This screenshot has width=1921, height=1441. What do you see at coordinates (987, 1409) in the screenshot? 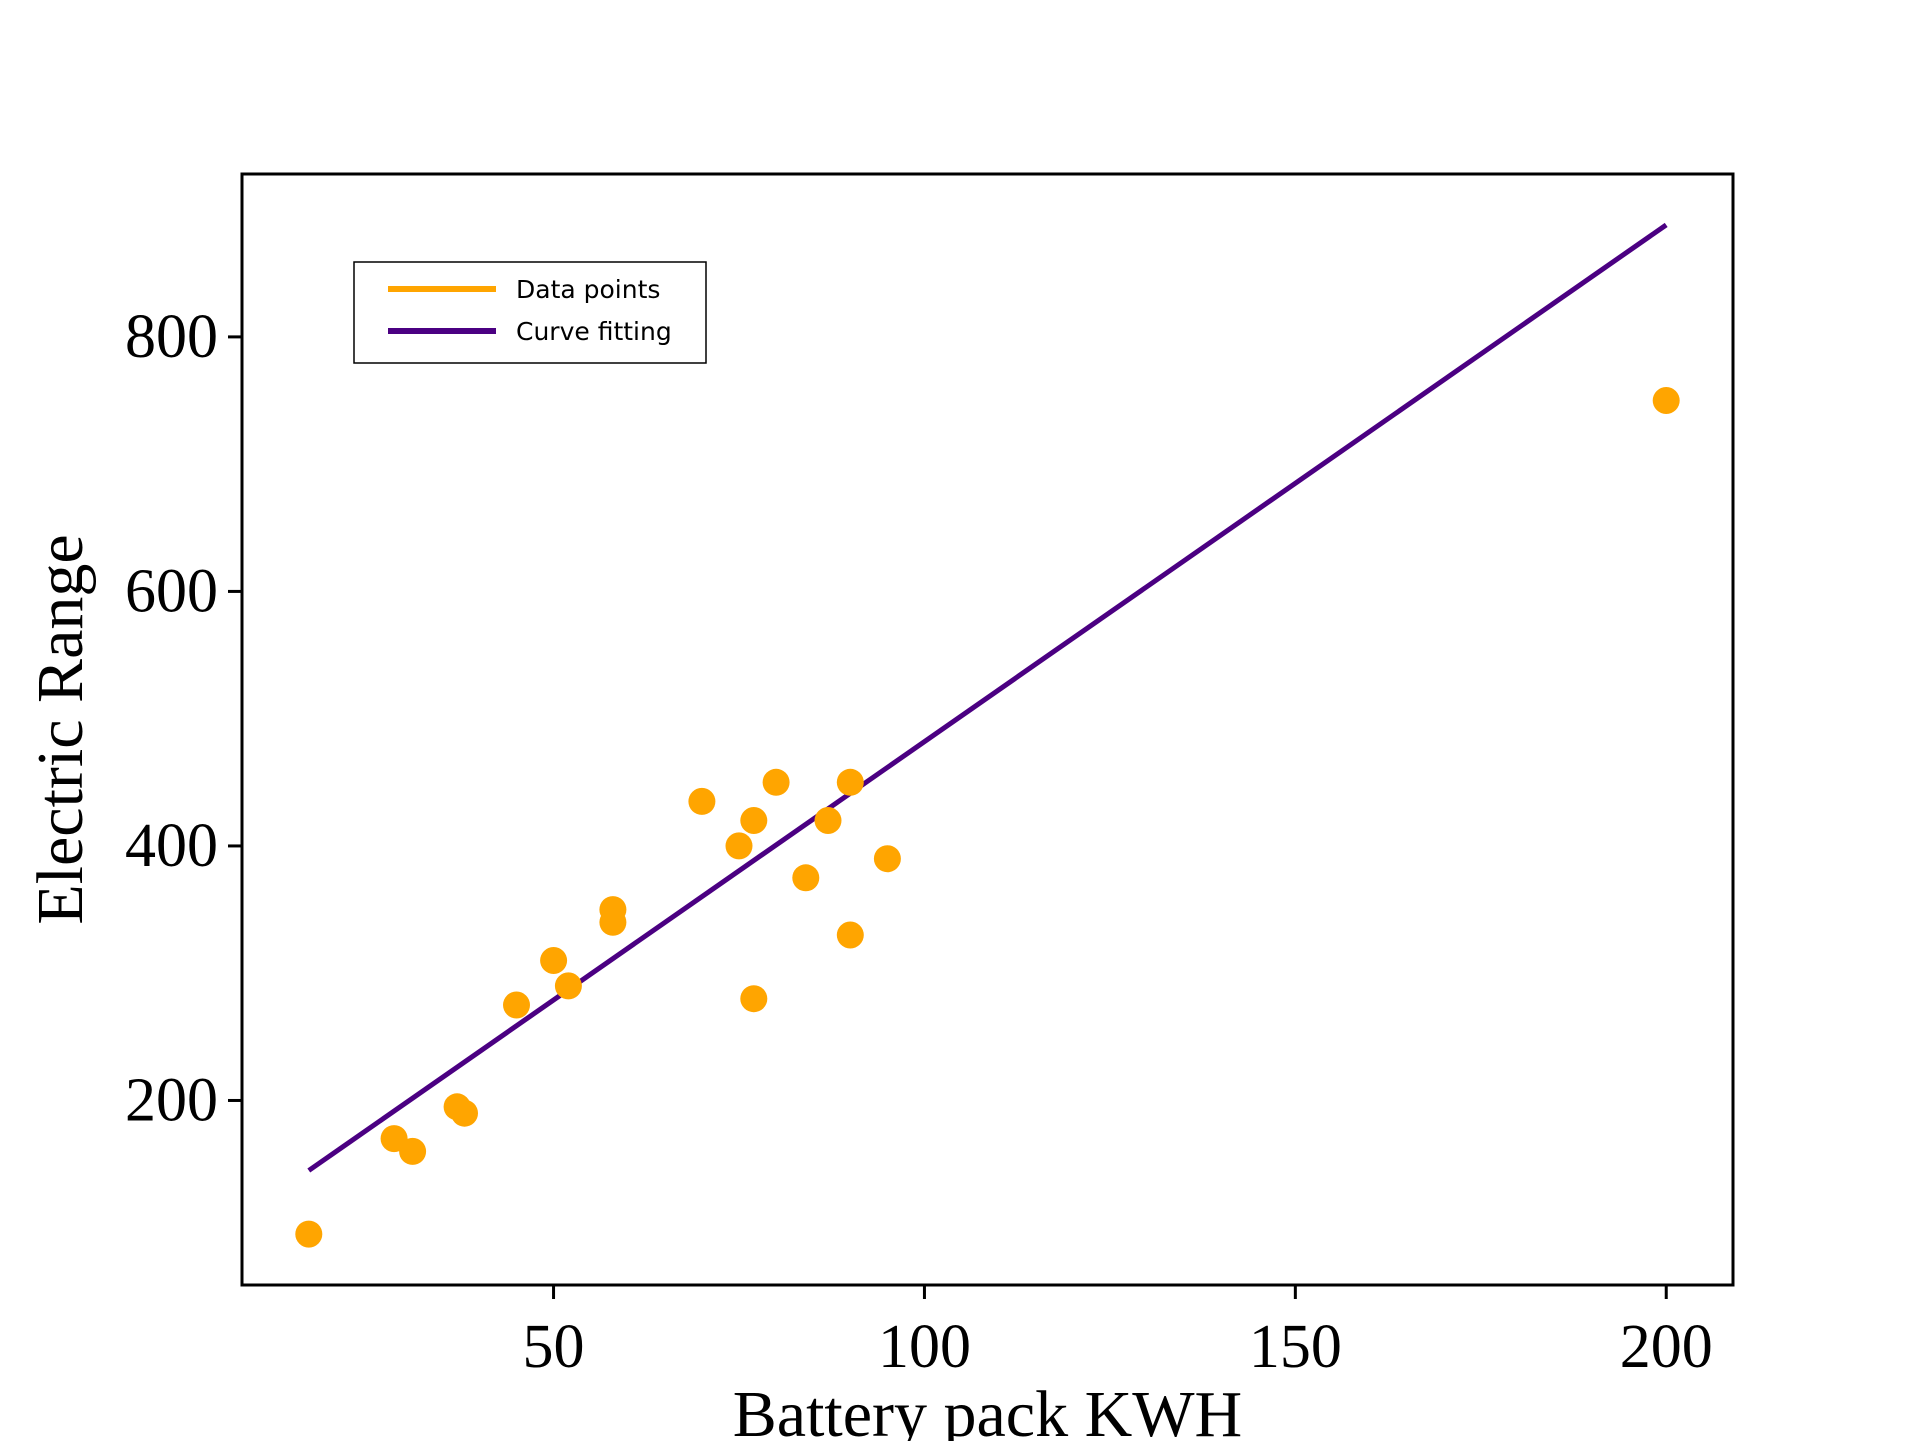
I see `x-axis-label: Battery pack KWH` at bounding box center [987, 1409].